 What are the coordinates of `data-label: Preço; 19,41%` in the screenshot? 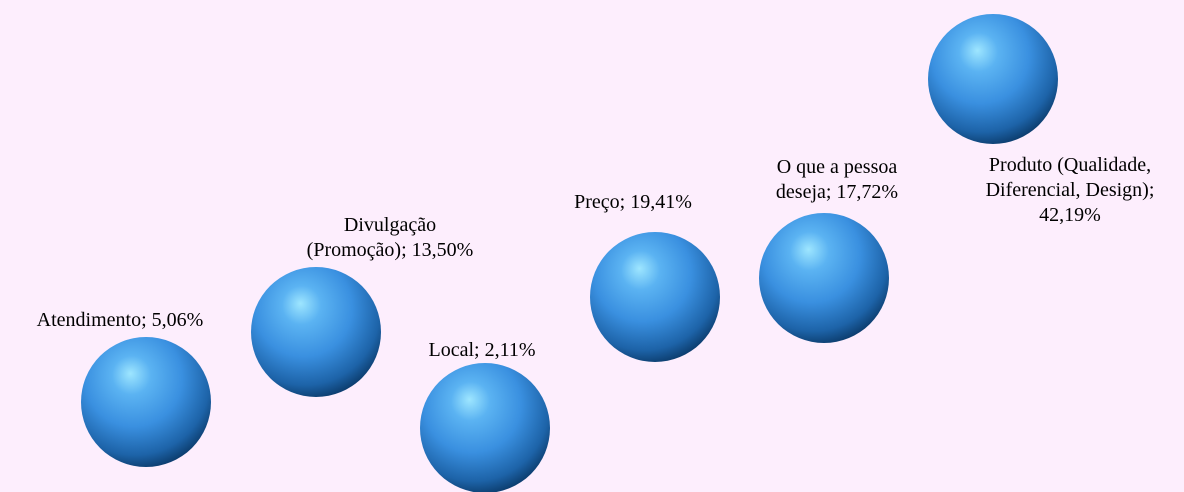 It's located at (633, 202).